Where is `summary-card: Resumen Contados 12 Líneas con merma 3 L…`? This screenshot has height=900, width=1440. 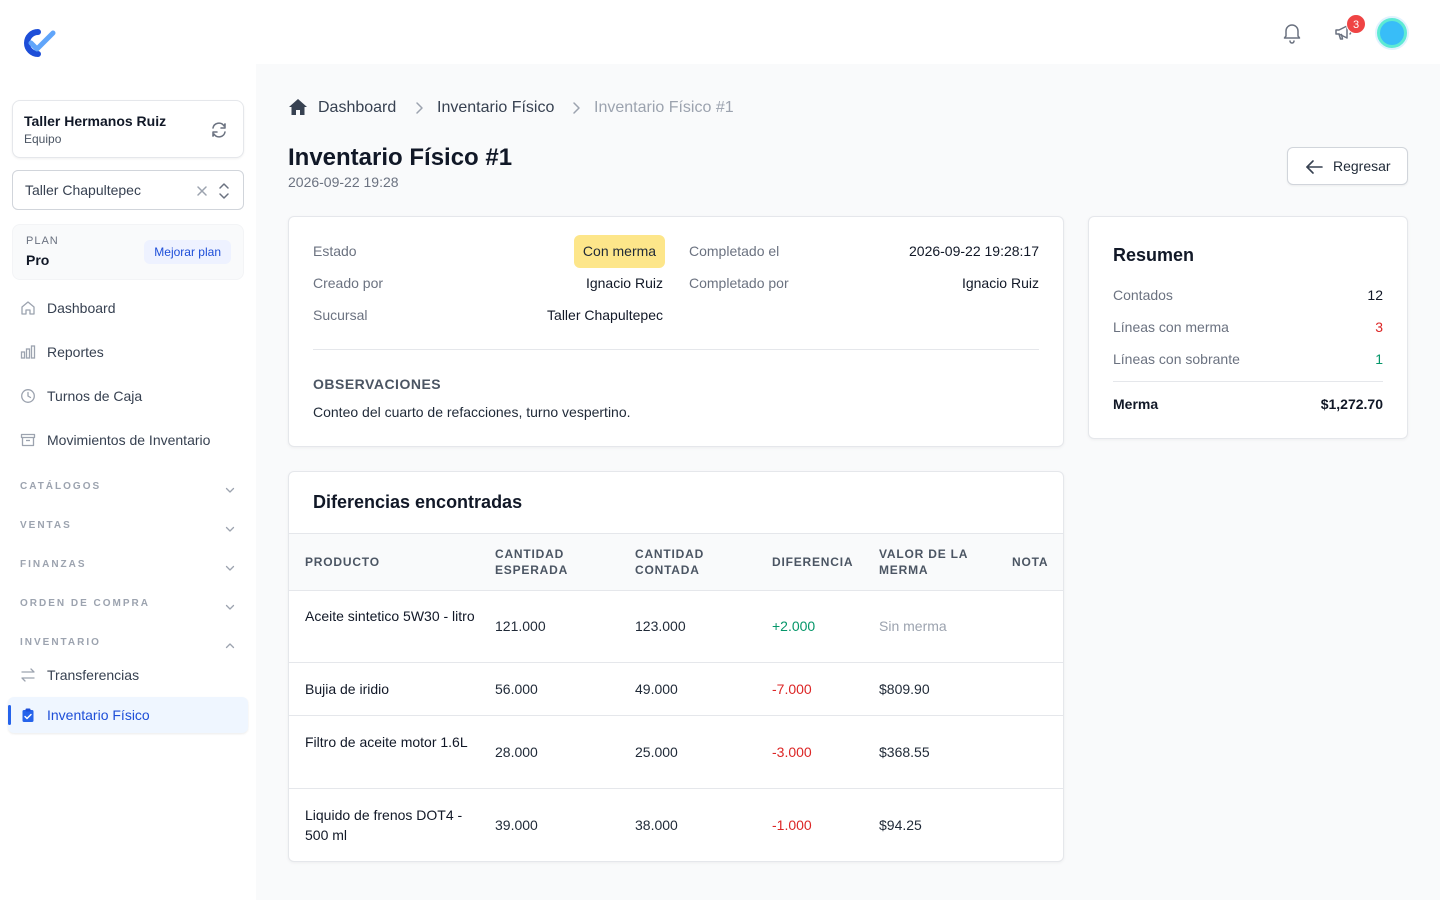 summary-card: Resumen Contados 12 Líneas con merma 3 L… is located at coordinates (1248, 327).